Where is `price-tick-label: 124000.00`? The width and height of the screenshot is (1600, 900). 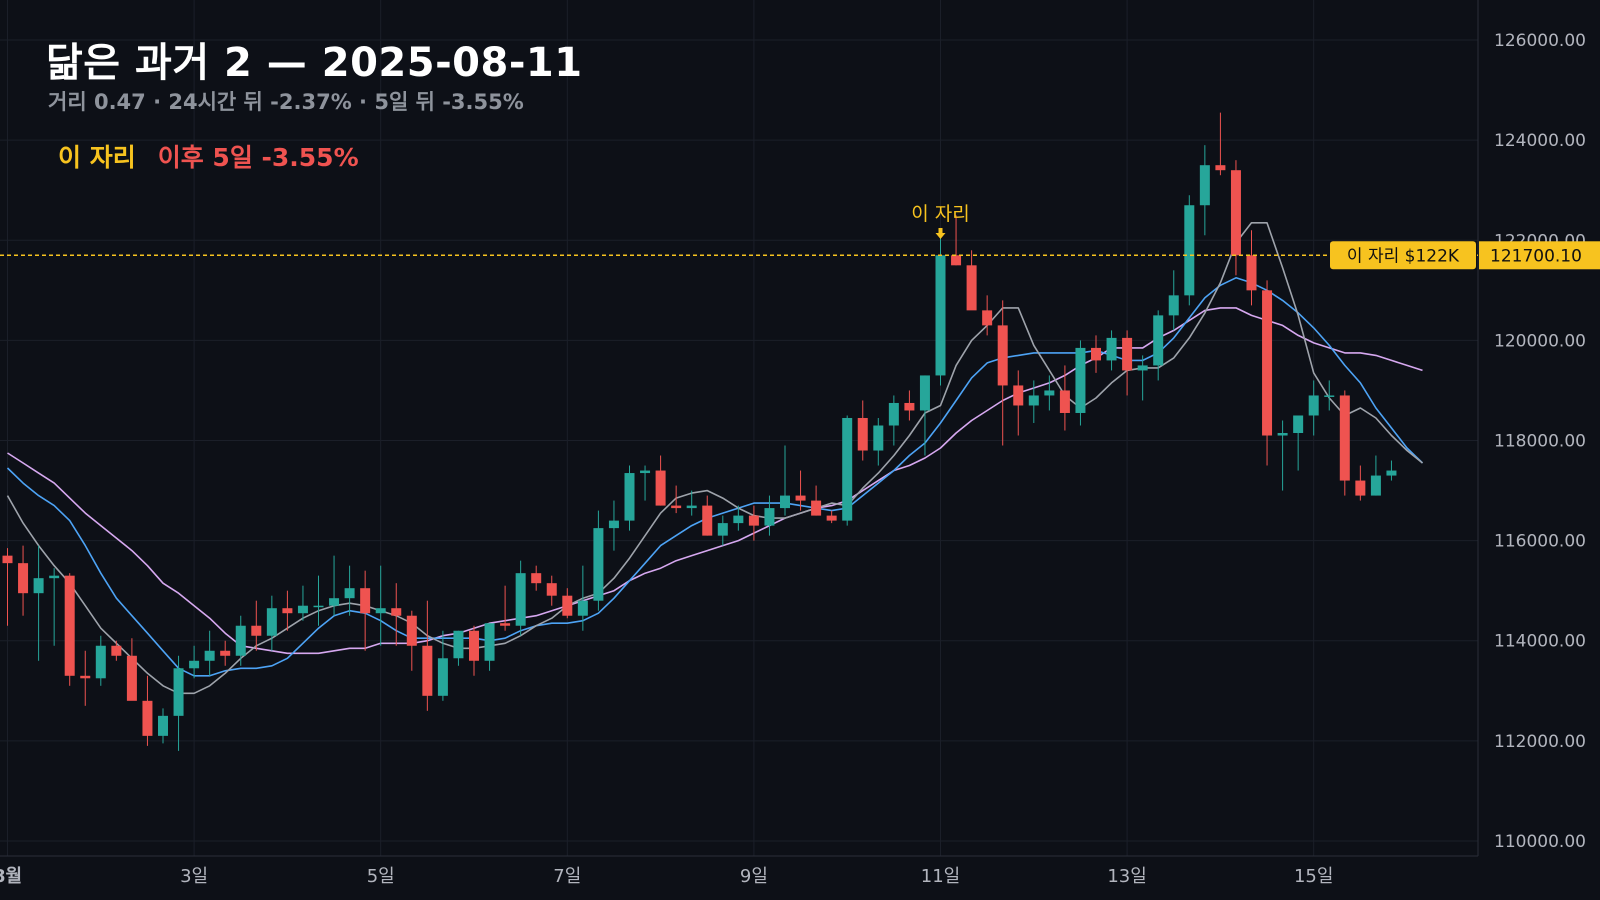 price-tick-label: 124000.00 is located at coordinates (1540, 141).